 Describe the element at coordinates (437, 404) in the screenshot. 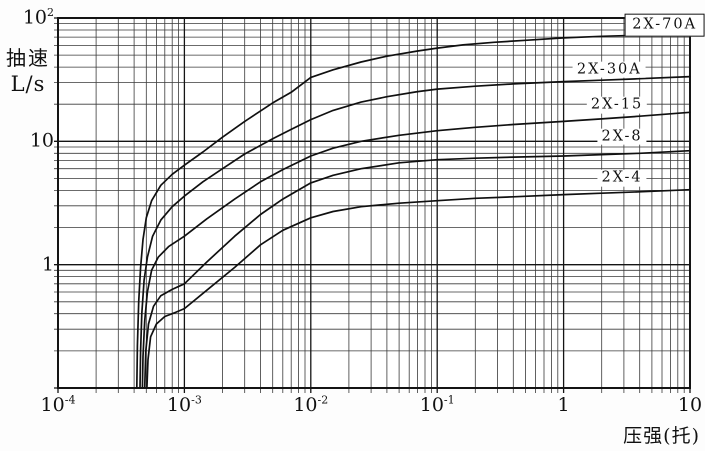

I see `x-tick-1e-1: 10⁻¹` at that location.